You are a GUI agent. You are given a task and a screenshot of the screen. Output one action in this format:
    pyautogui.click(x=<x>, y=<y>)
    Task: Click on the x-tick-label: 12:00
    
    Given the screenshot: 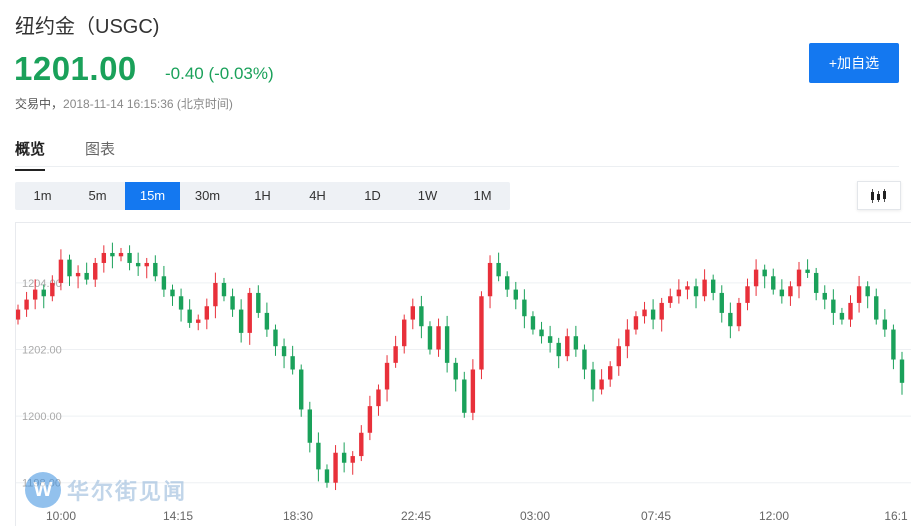 What is the action you would take?
    pyautogui.click(x=774, y=516)
    